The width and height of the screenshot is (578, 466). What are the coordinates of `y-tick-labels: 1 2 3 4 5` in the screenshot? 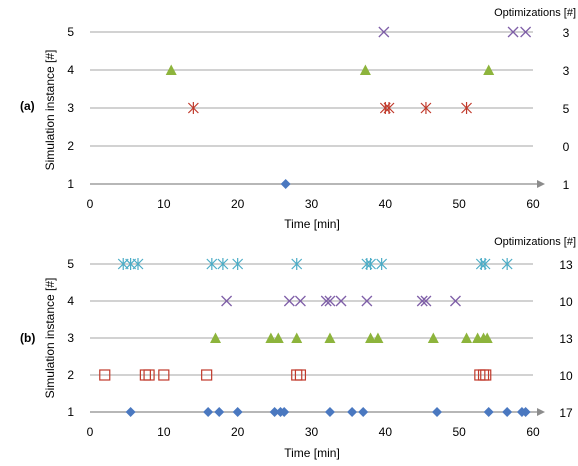 It's located at (70, 338).